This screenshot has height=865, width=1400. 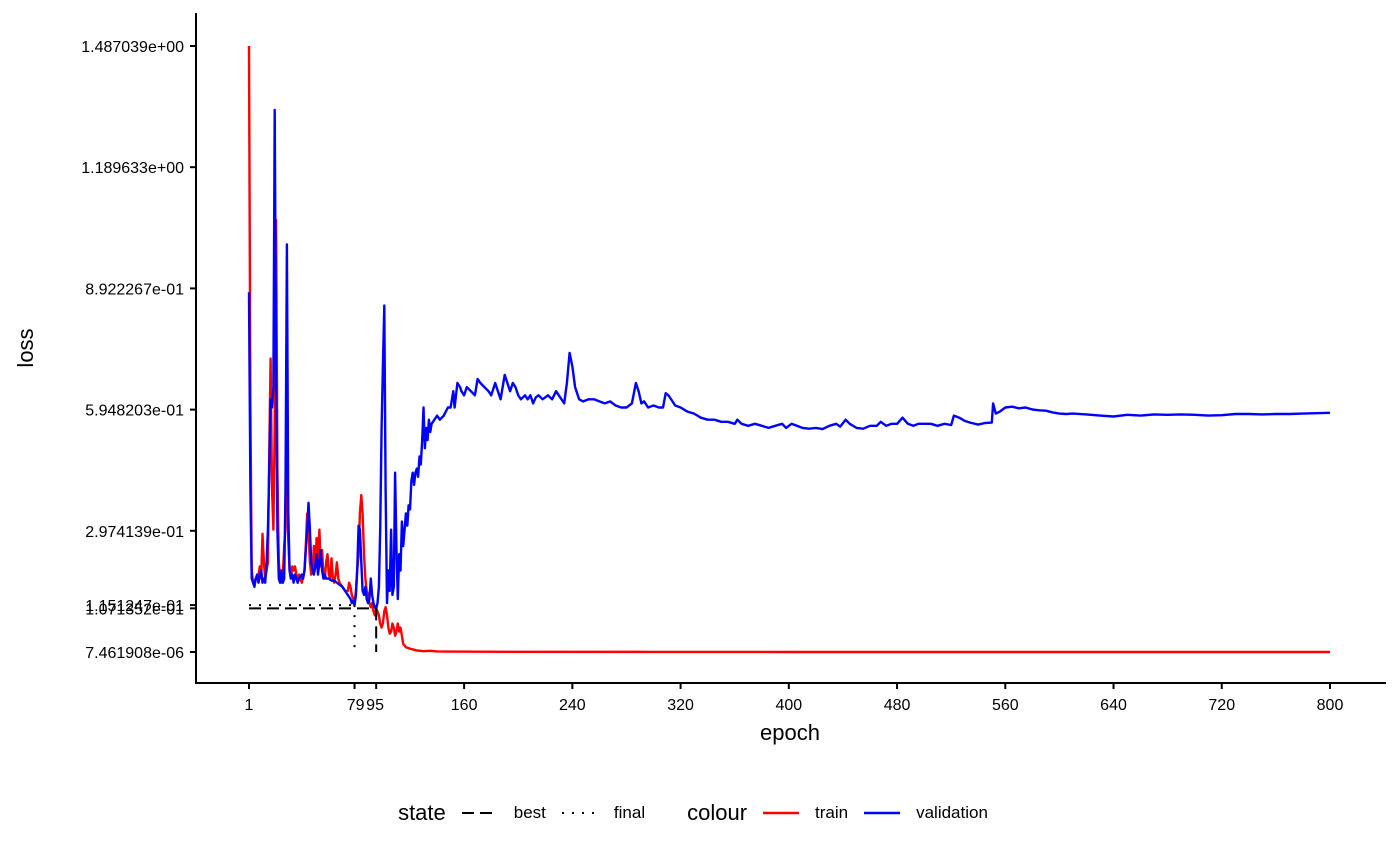 I want to click on legend-label-validation: validation, so click(x=952, y=812).